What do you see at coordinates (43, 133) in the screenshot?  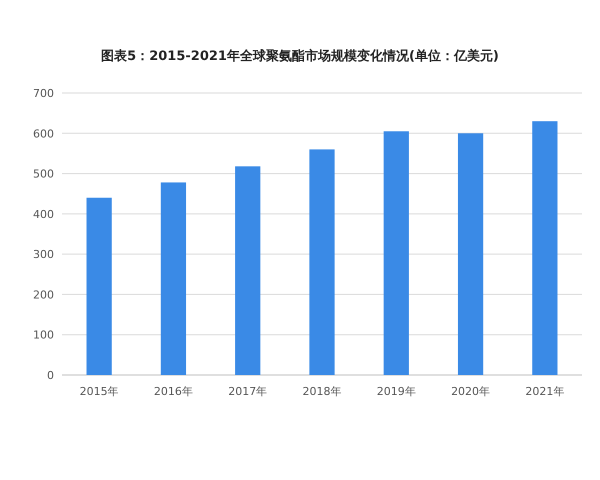 I see `y-tick-label: 600` at bounding box center [43, 133].